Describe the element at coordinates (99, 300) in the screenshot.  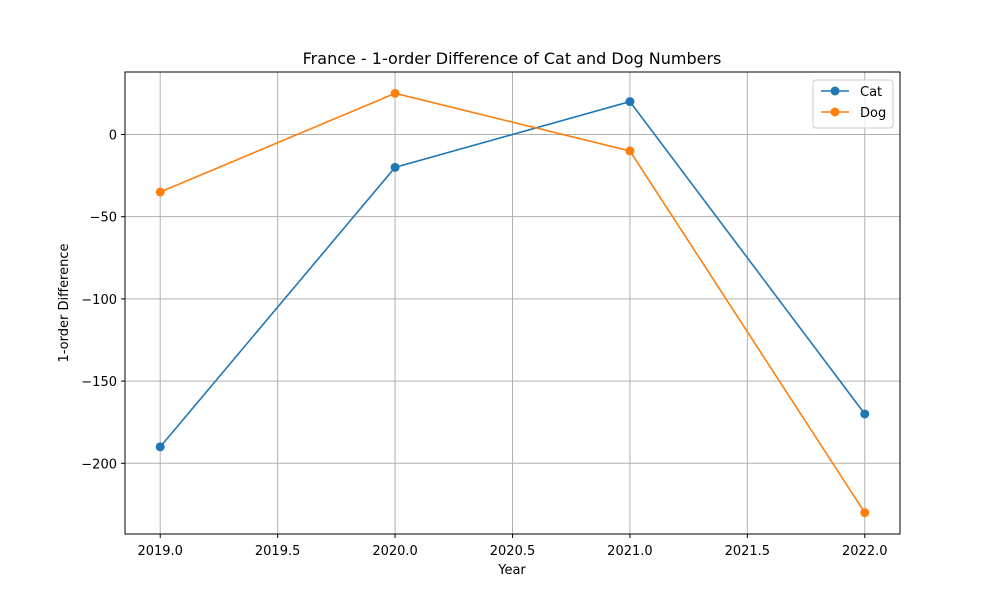
I see `y-tick-label: −100` at that location.